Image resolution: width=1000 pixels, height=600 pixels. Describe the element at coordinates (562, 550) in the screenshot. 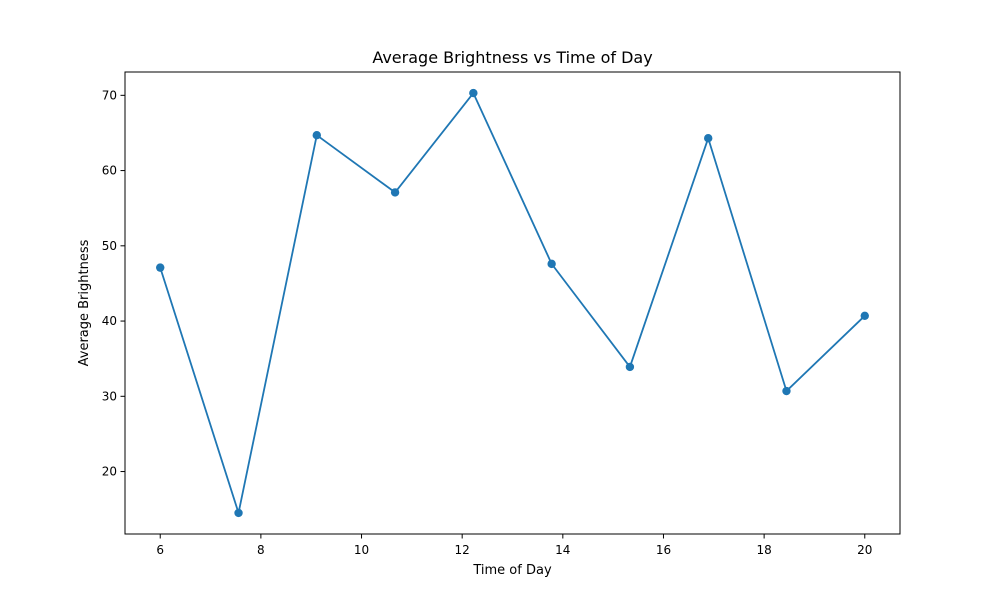

I see `x-tick-label: 14` at that location.